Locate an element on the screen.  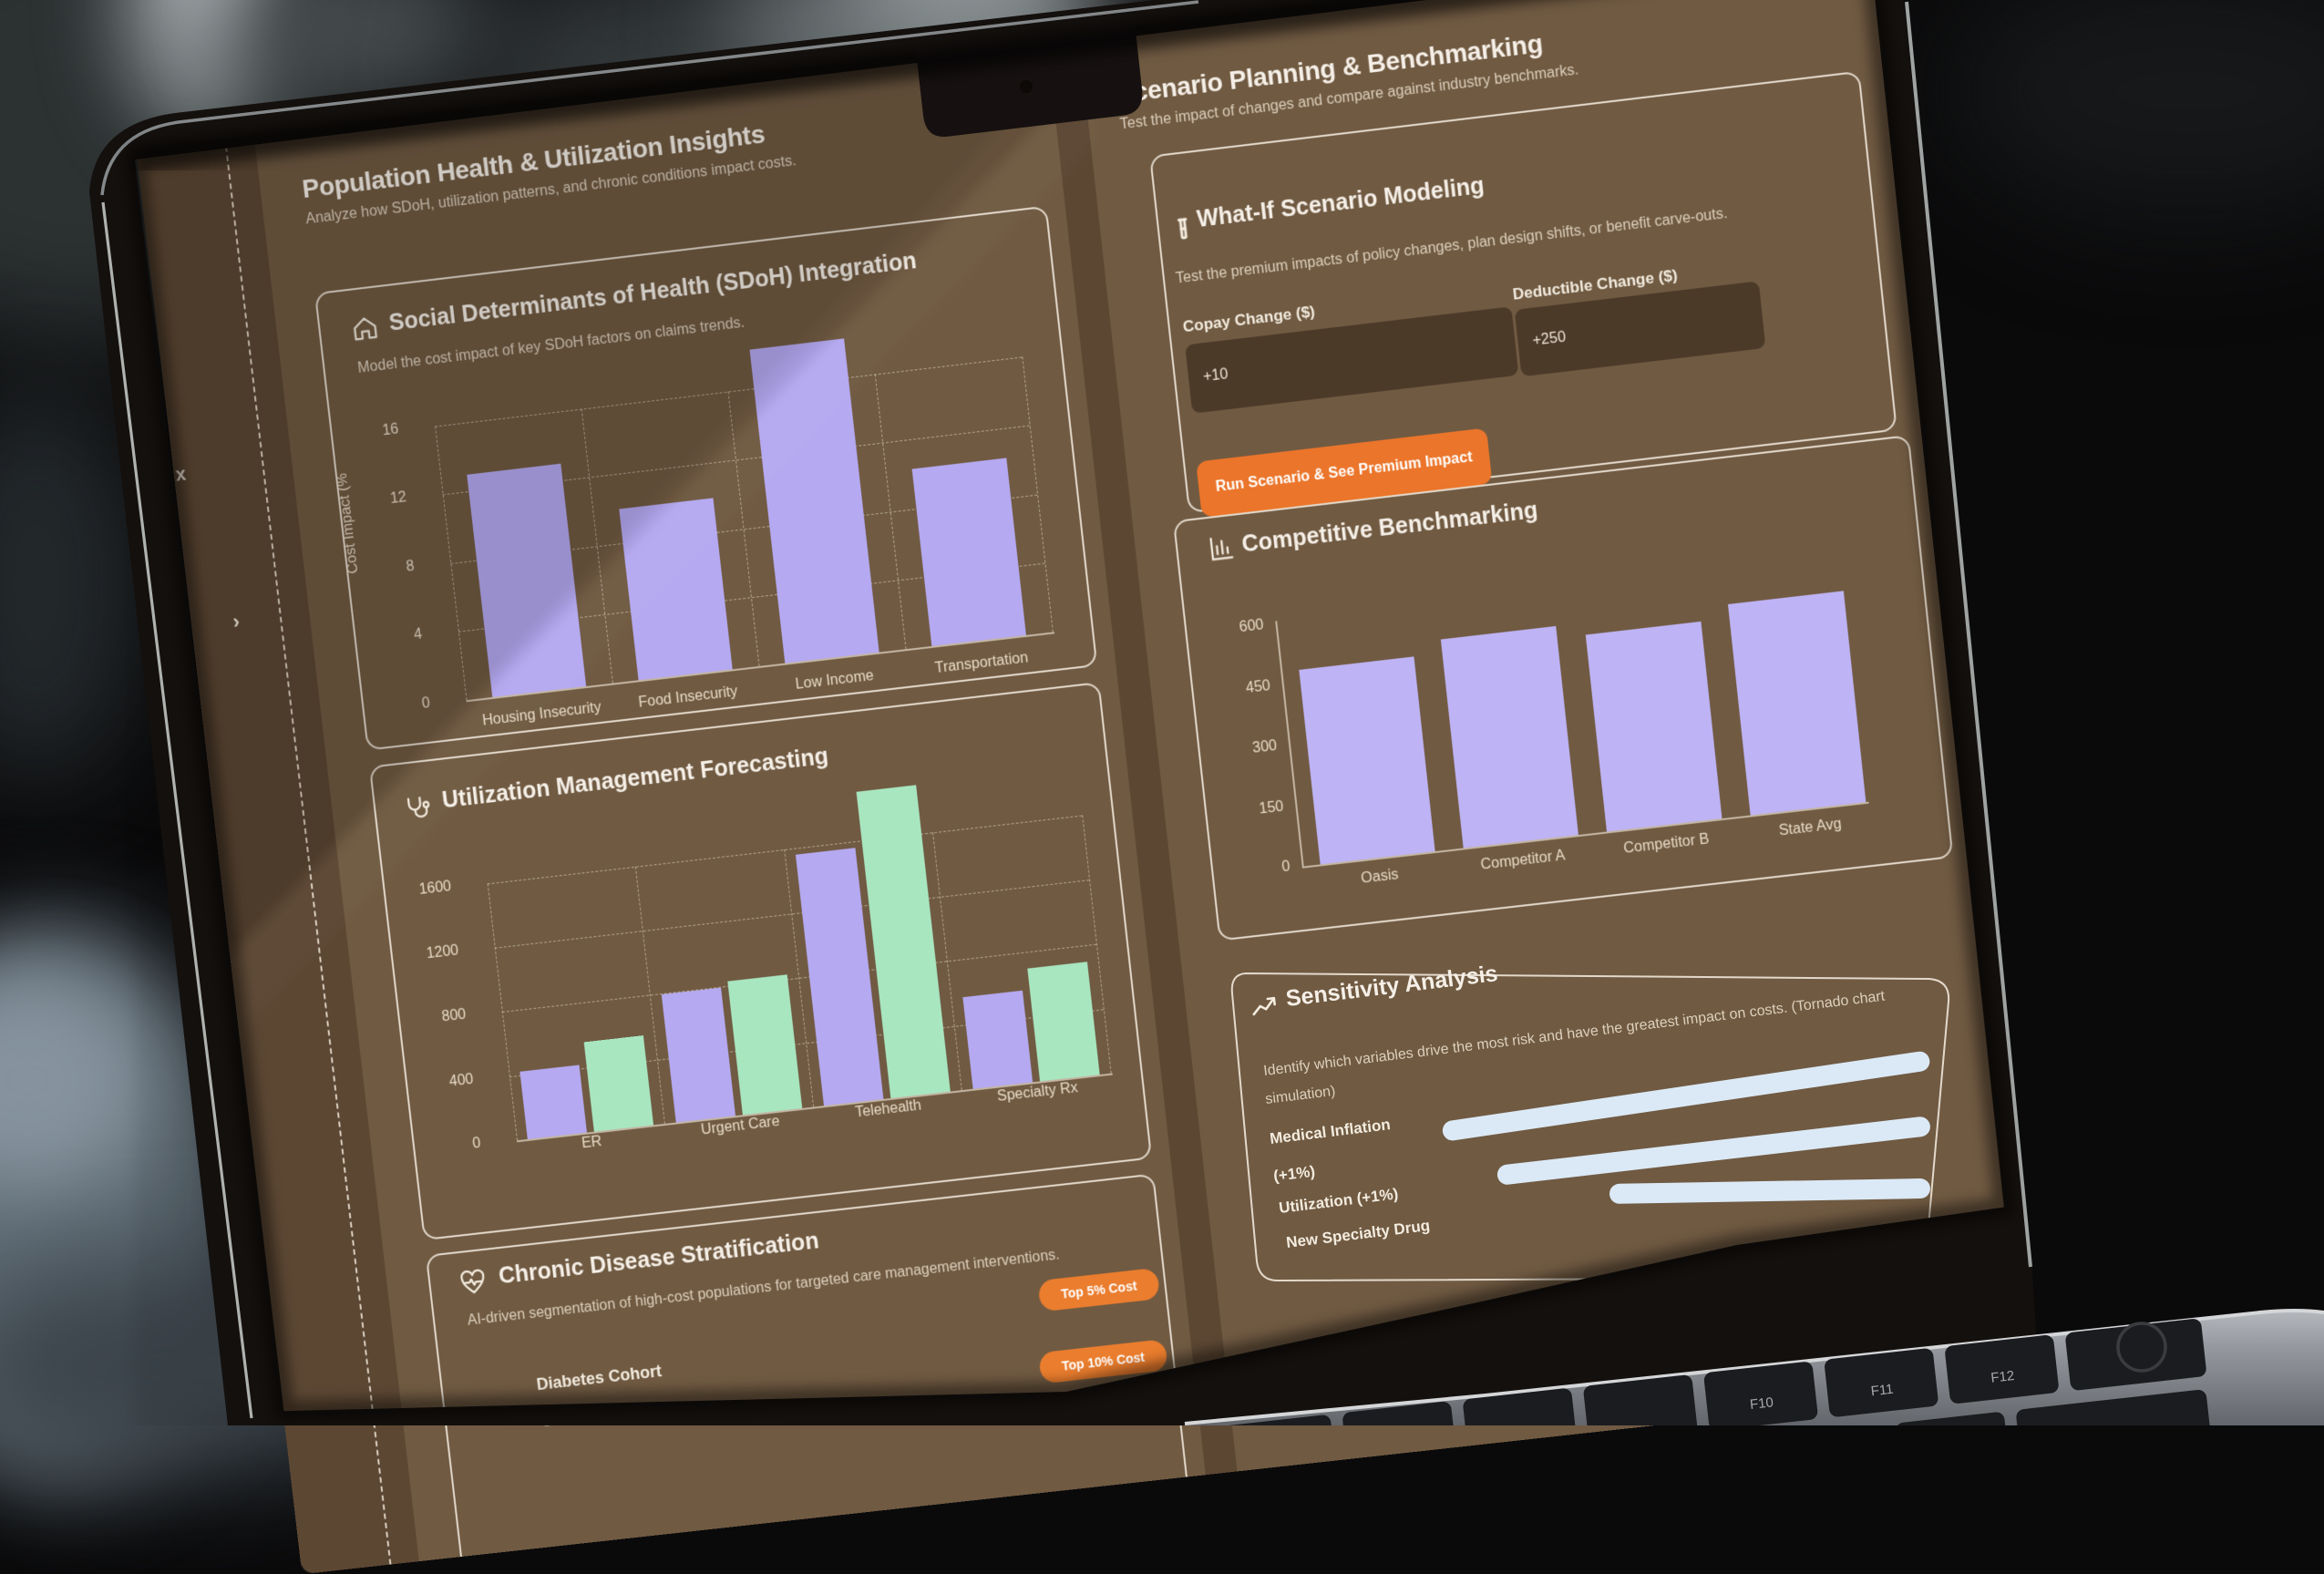
svg-text: F11 is located at coordinates (1882, 1391).